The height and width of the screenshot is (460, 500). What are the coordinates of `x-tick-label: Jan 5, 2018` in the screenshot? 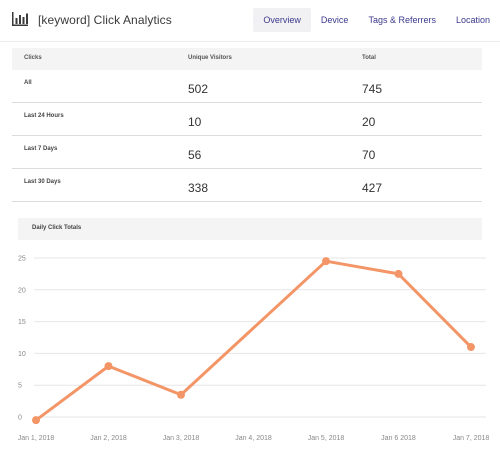 It's located at (326, 438).